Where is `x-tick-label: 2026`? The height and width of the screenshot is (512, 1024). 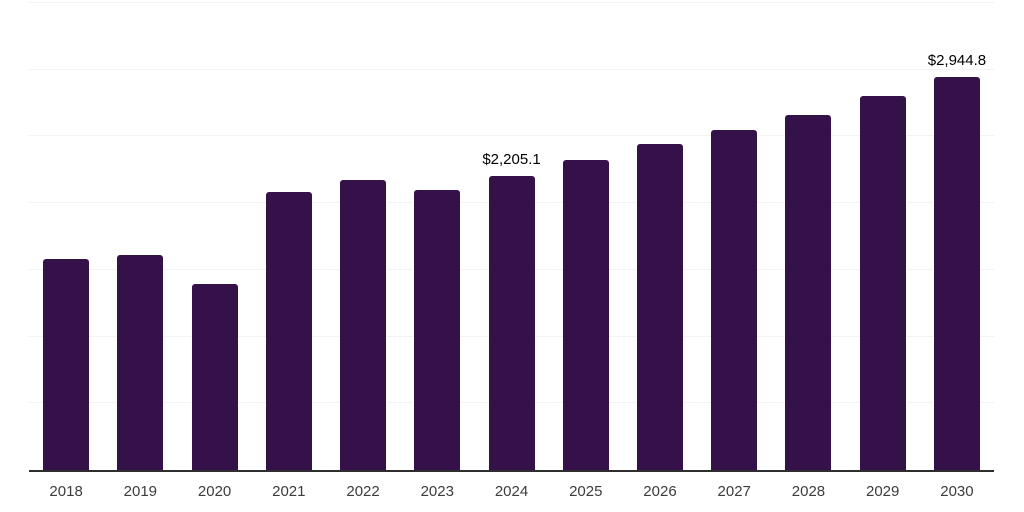 x-tick-label: 2026 is located at coordinates (660, 491).